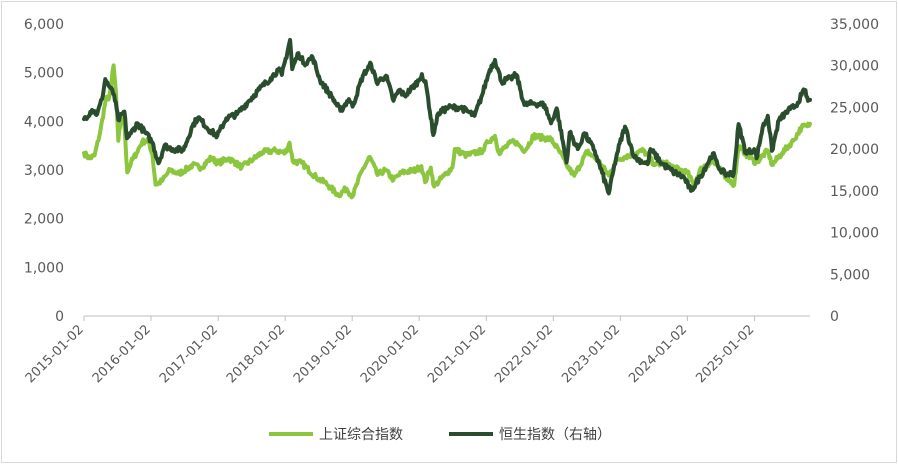 The width and height of the screenshot is (898, 468). Describe the element at coordinates (390, 354) in the screenshot. I see `x-tick-label: 2020-01-02` at that location.